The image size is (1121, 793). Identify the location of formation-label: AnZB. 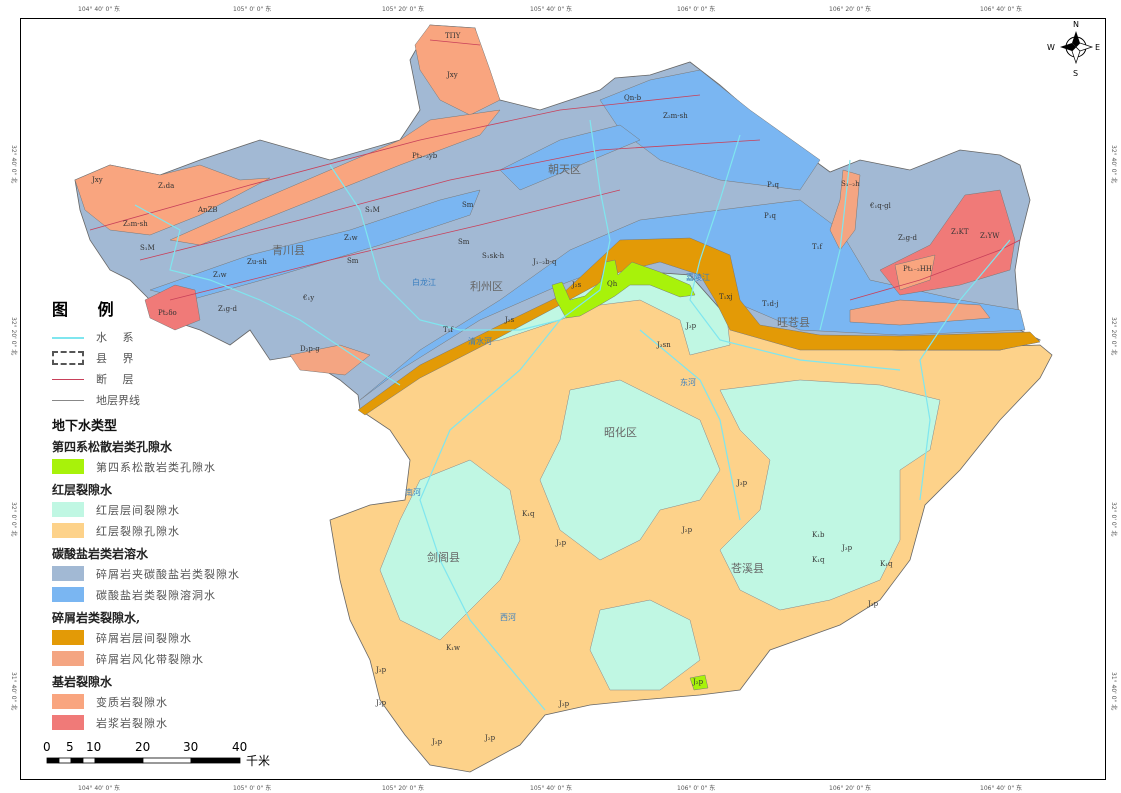
(207, 210).